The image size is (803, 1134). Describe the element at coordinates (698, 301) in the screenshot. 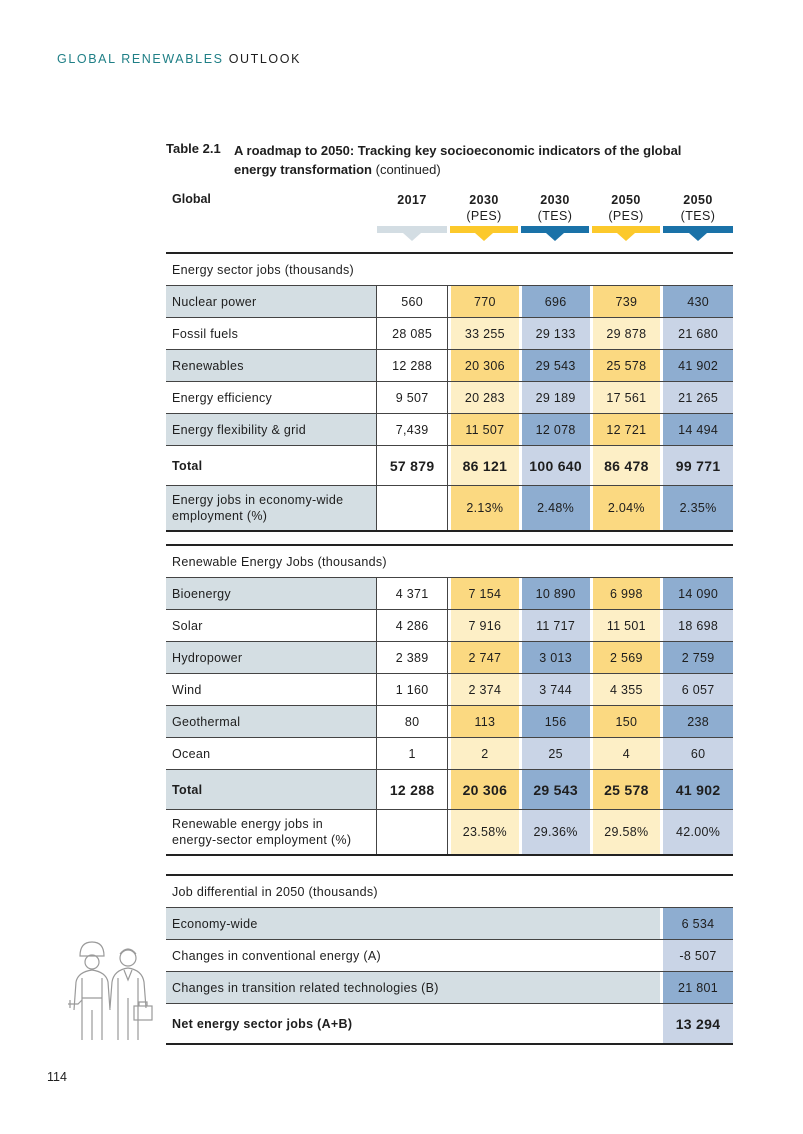

I see `cell: 430` at that location.